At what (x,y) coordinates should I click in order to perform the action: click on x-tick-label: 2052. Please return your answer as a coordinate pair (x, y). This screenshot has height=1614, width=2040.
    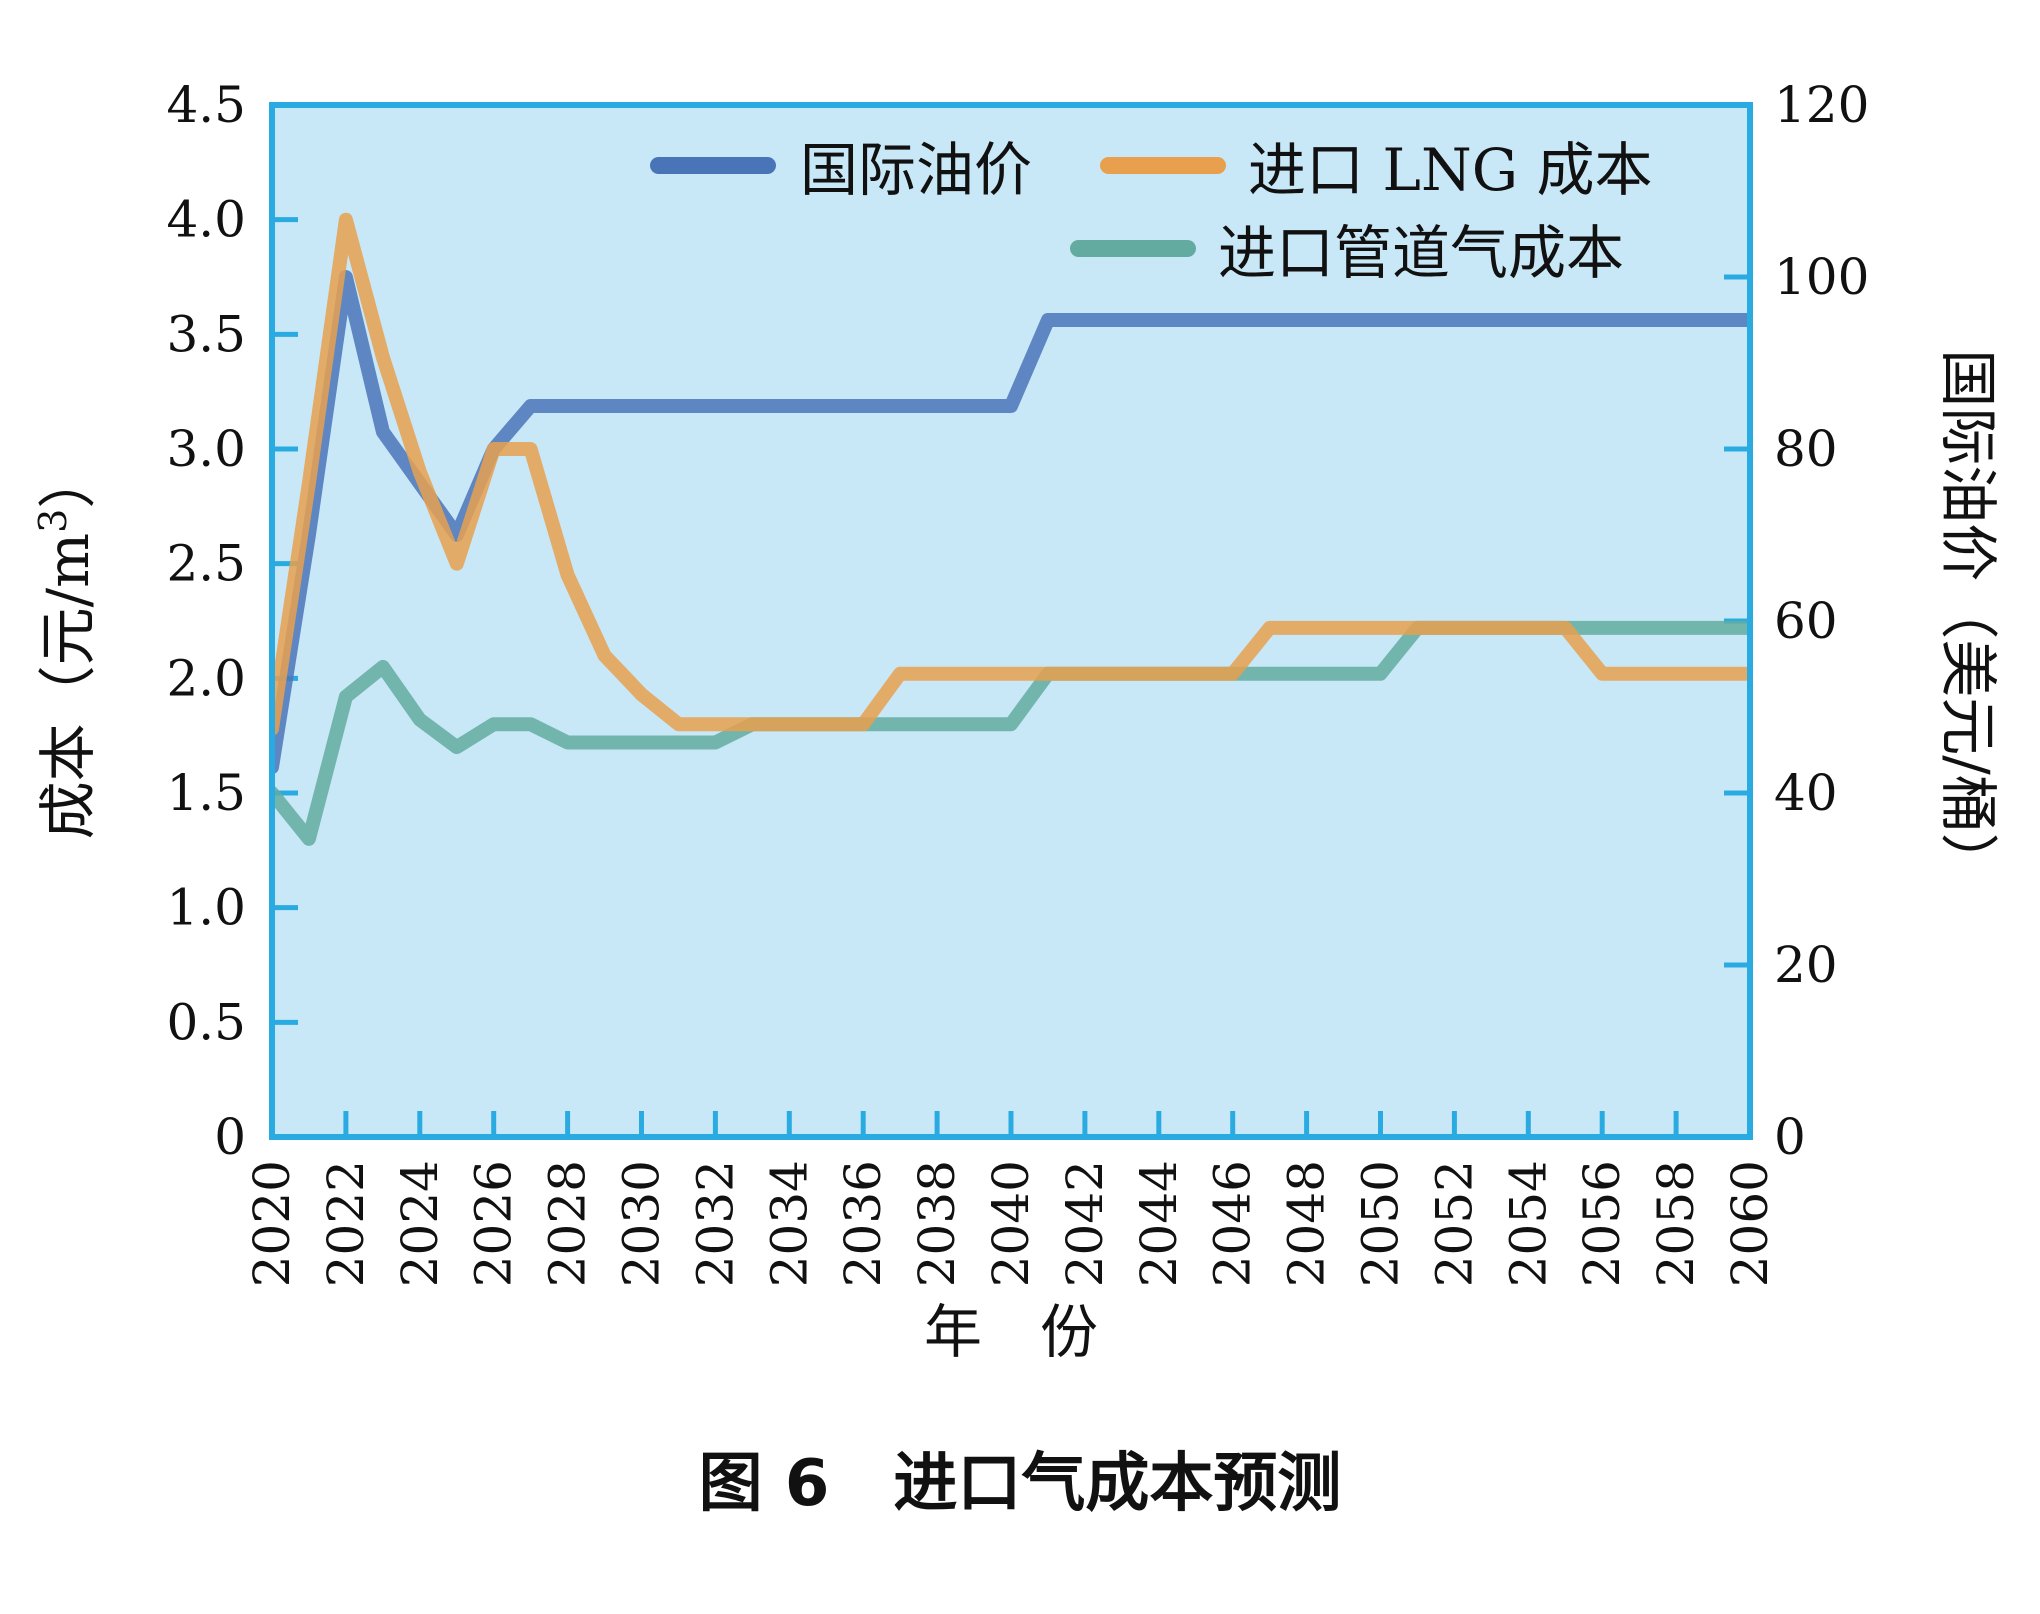
    Looking at the image, I should click on (1454, 1223).